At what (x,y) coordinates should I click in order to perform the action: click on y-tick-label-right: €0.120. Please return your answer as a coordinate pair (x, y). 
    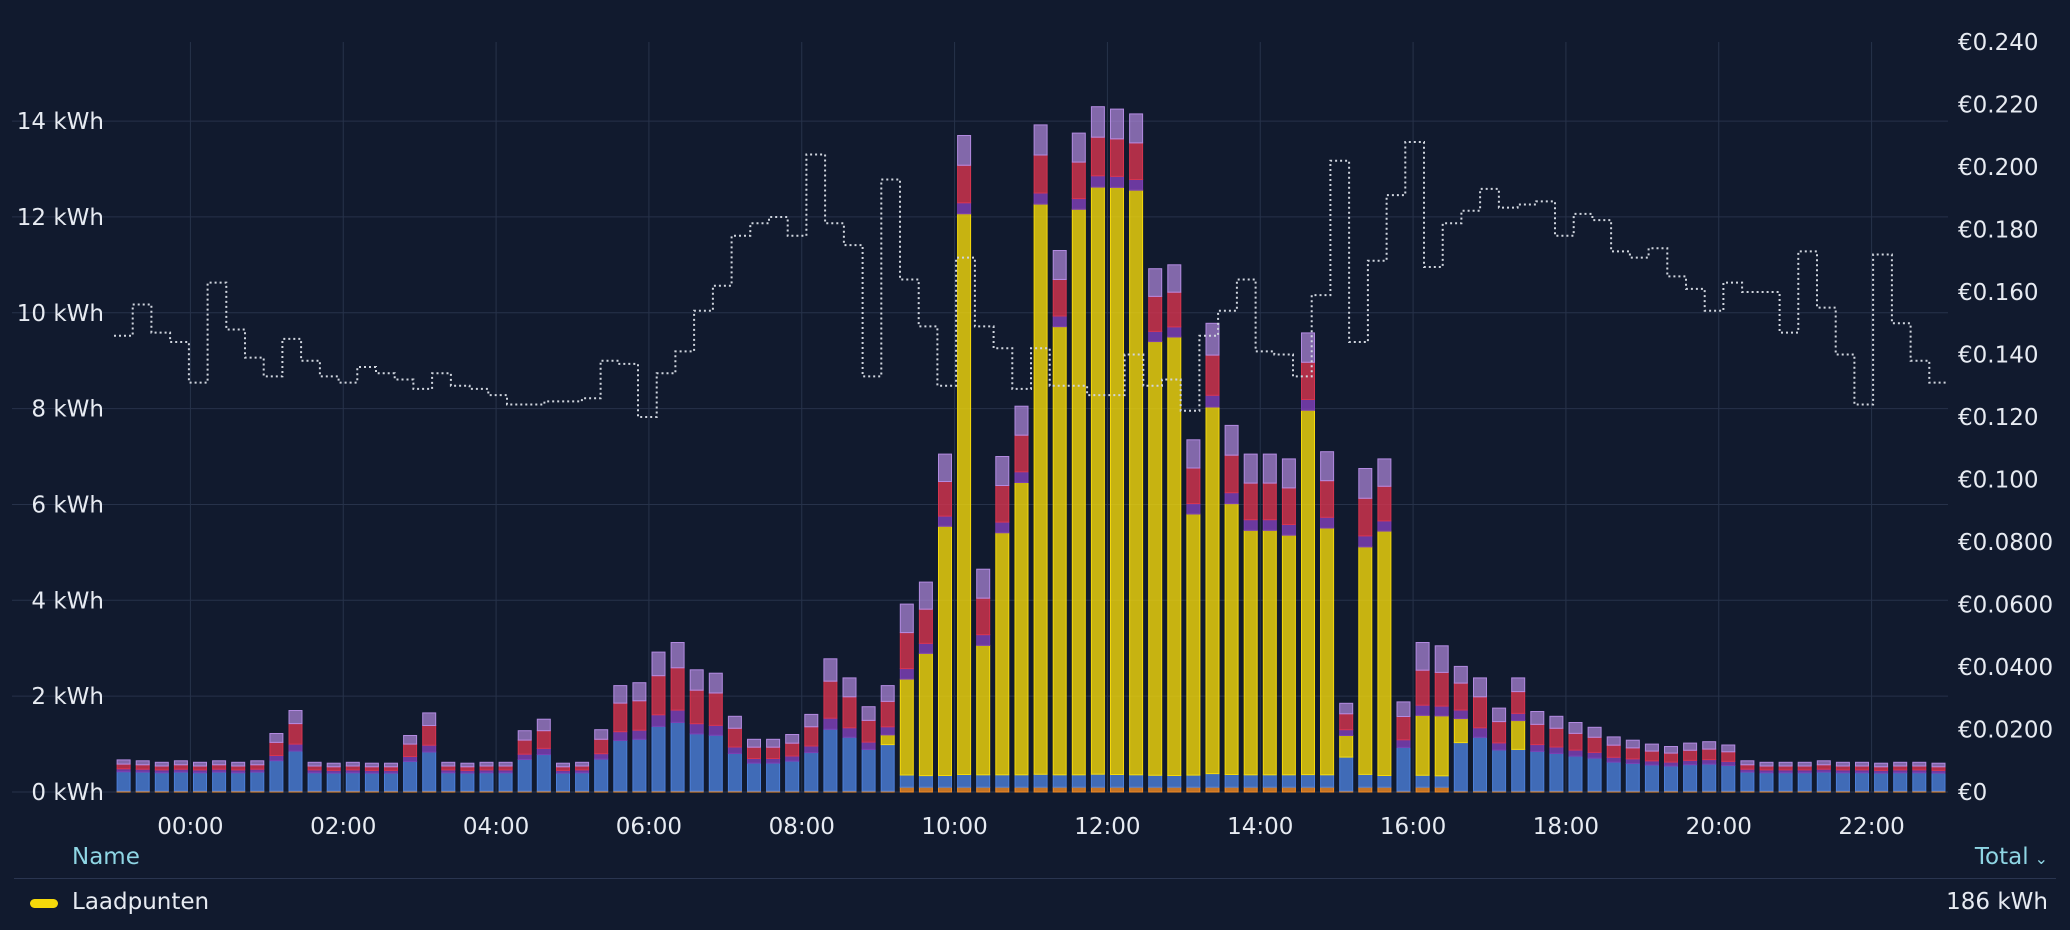
    Looking at the image, I should click on (1998, 418).